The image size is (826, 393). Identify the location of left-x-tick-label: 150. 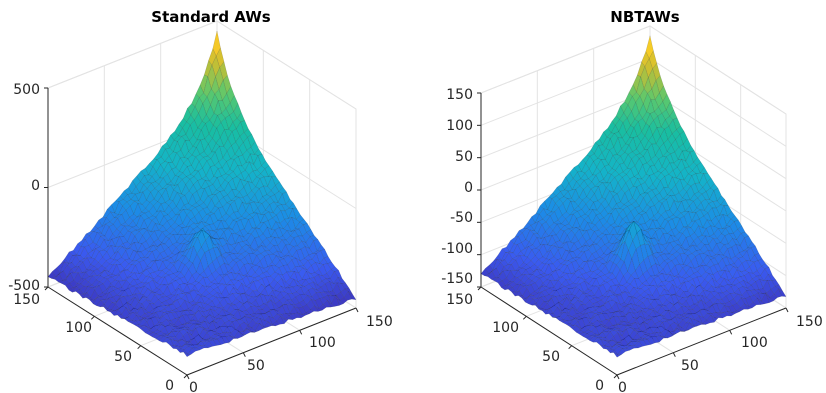
(379, 322).